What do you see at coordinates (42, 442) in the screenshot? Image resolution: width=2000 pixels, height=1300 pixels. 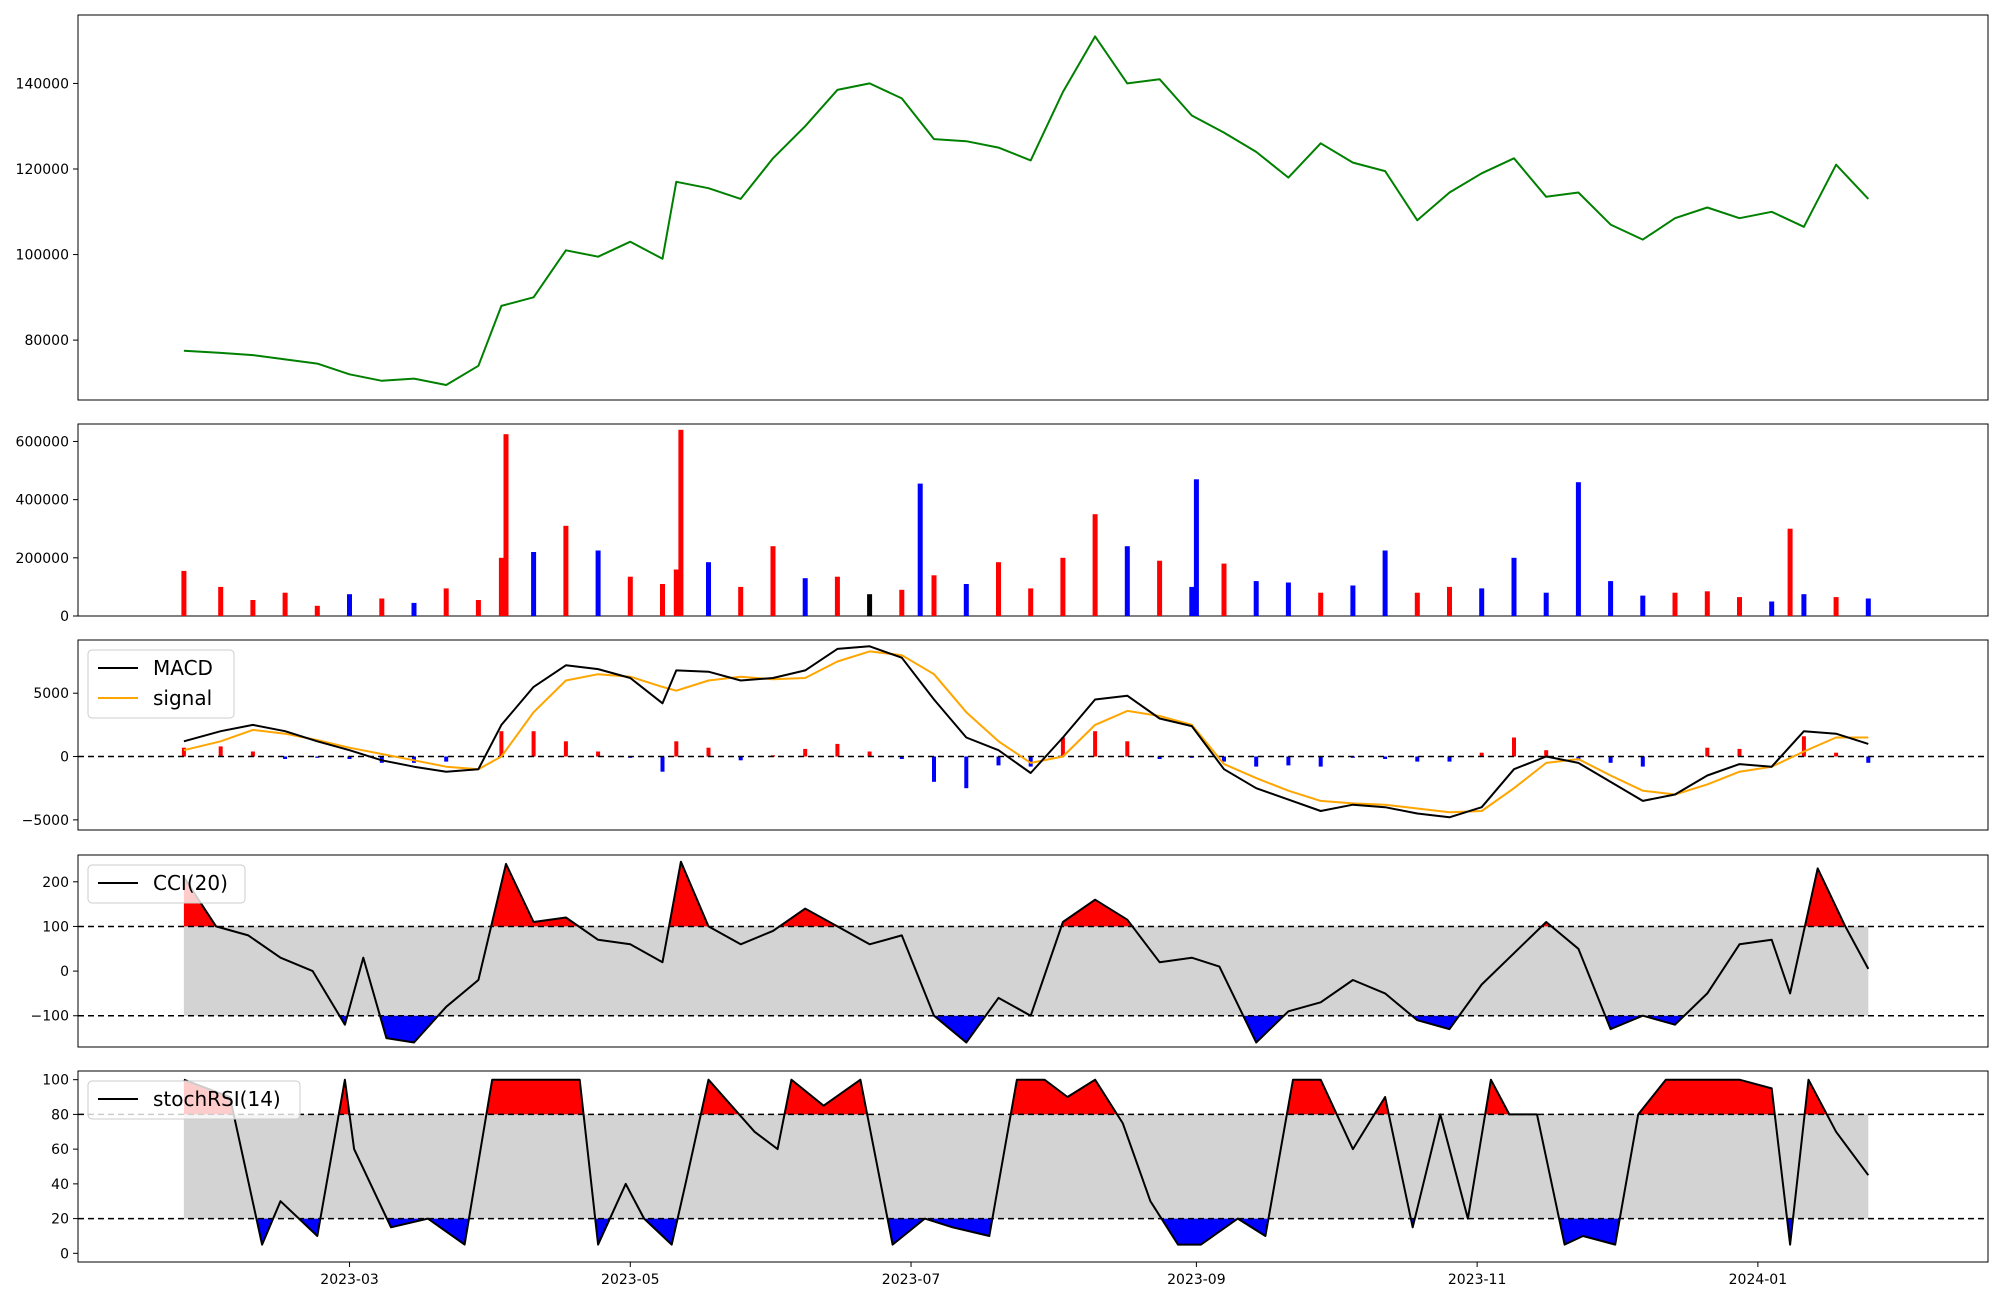 I see `volume-ytick-label: 600000` at bounding box center [42, 442].